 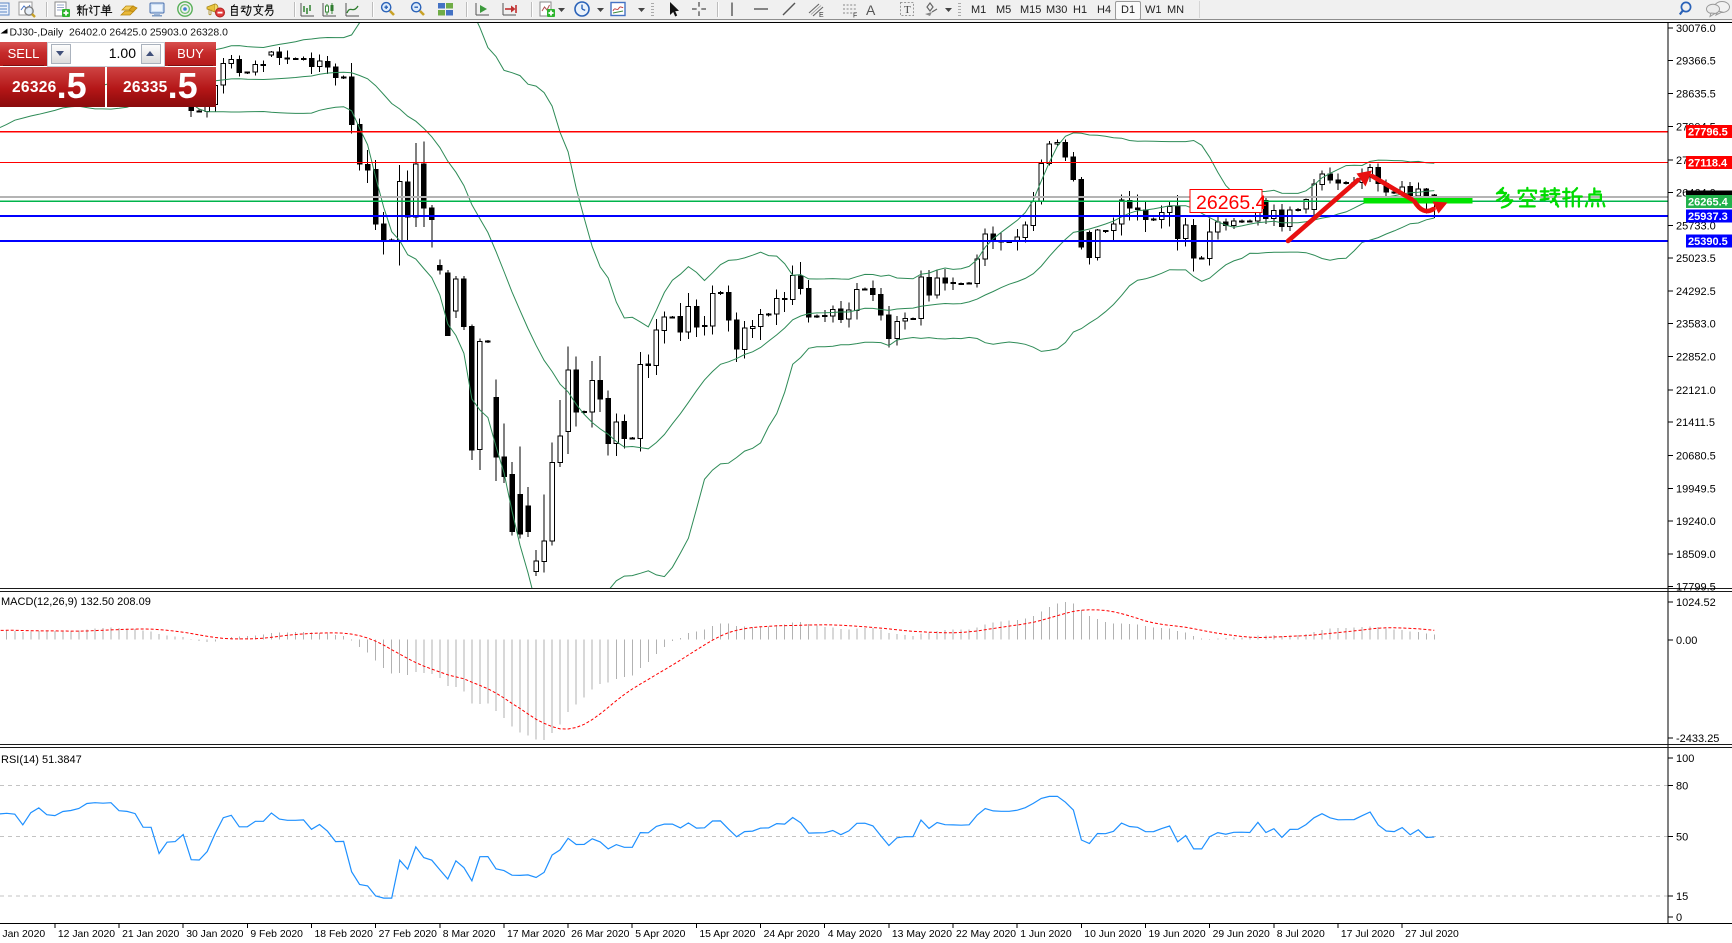 I want to click on svg-text: 25023.5, so click(x=1696, y=259).